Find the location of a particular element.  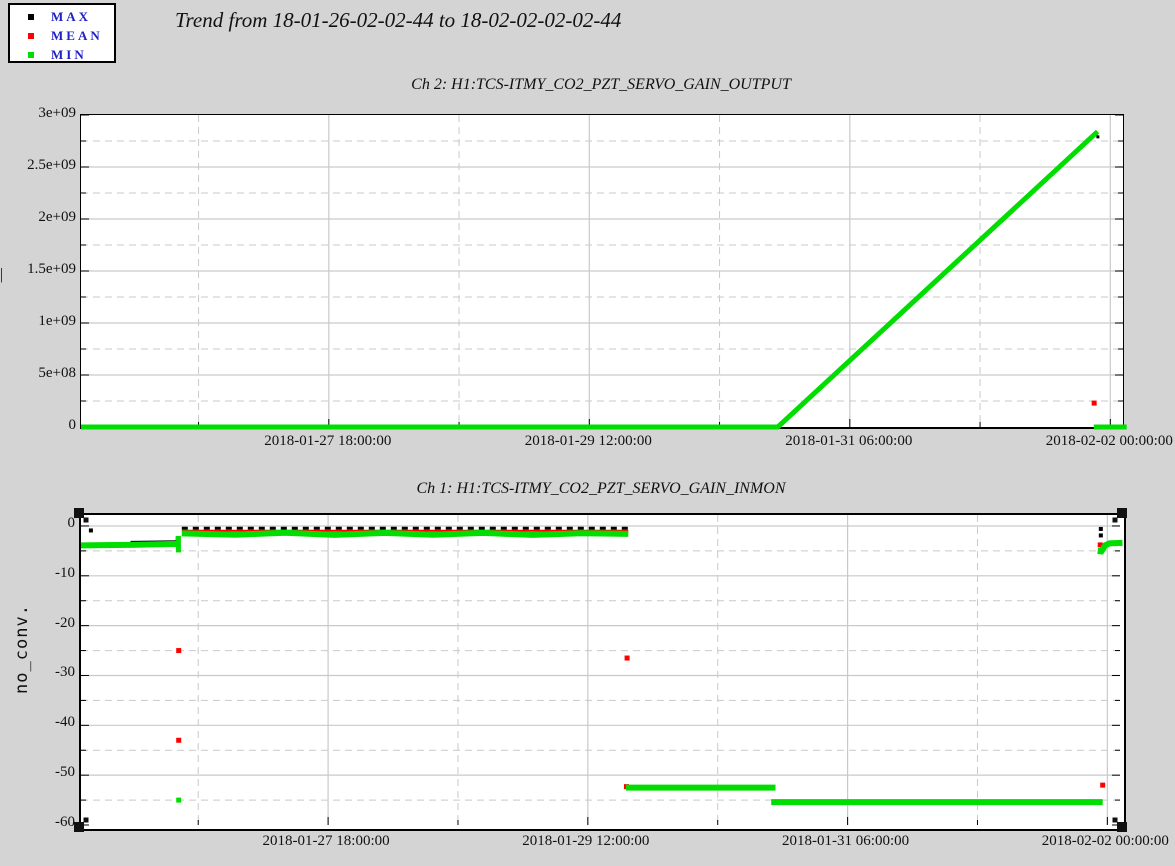

y-tick-label: -50 is located at coordinates (65, 772).